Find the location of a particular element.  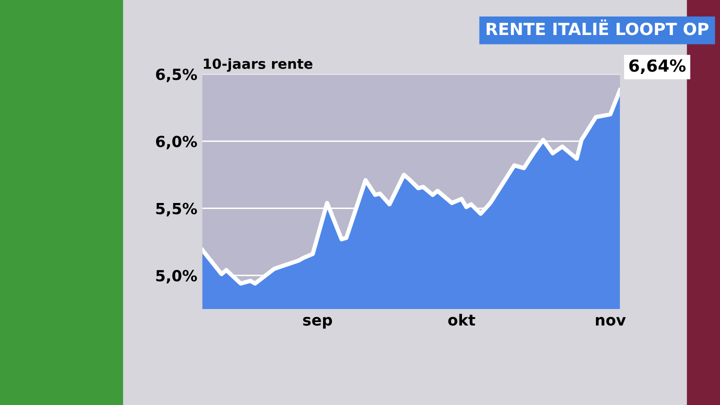

x-tick-label: nov is located at coordinates (611, 321).